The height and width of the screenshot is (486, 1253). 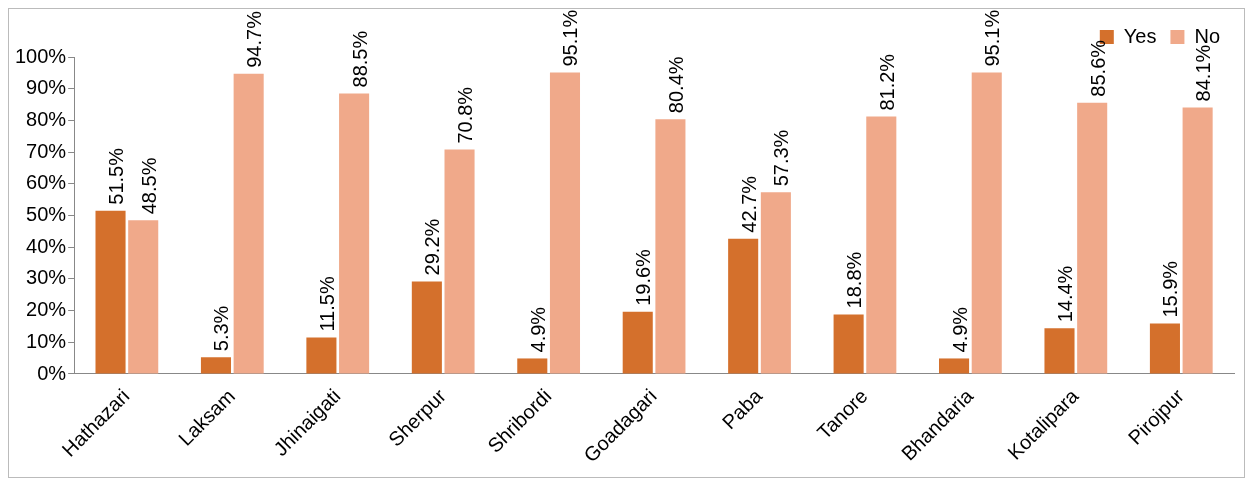 I want to click on y-tick-label: 50%, so click(x=46, y=214).